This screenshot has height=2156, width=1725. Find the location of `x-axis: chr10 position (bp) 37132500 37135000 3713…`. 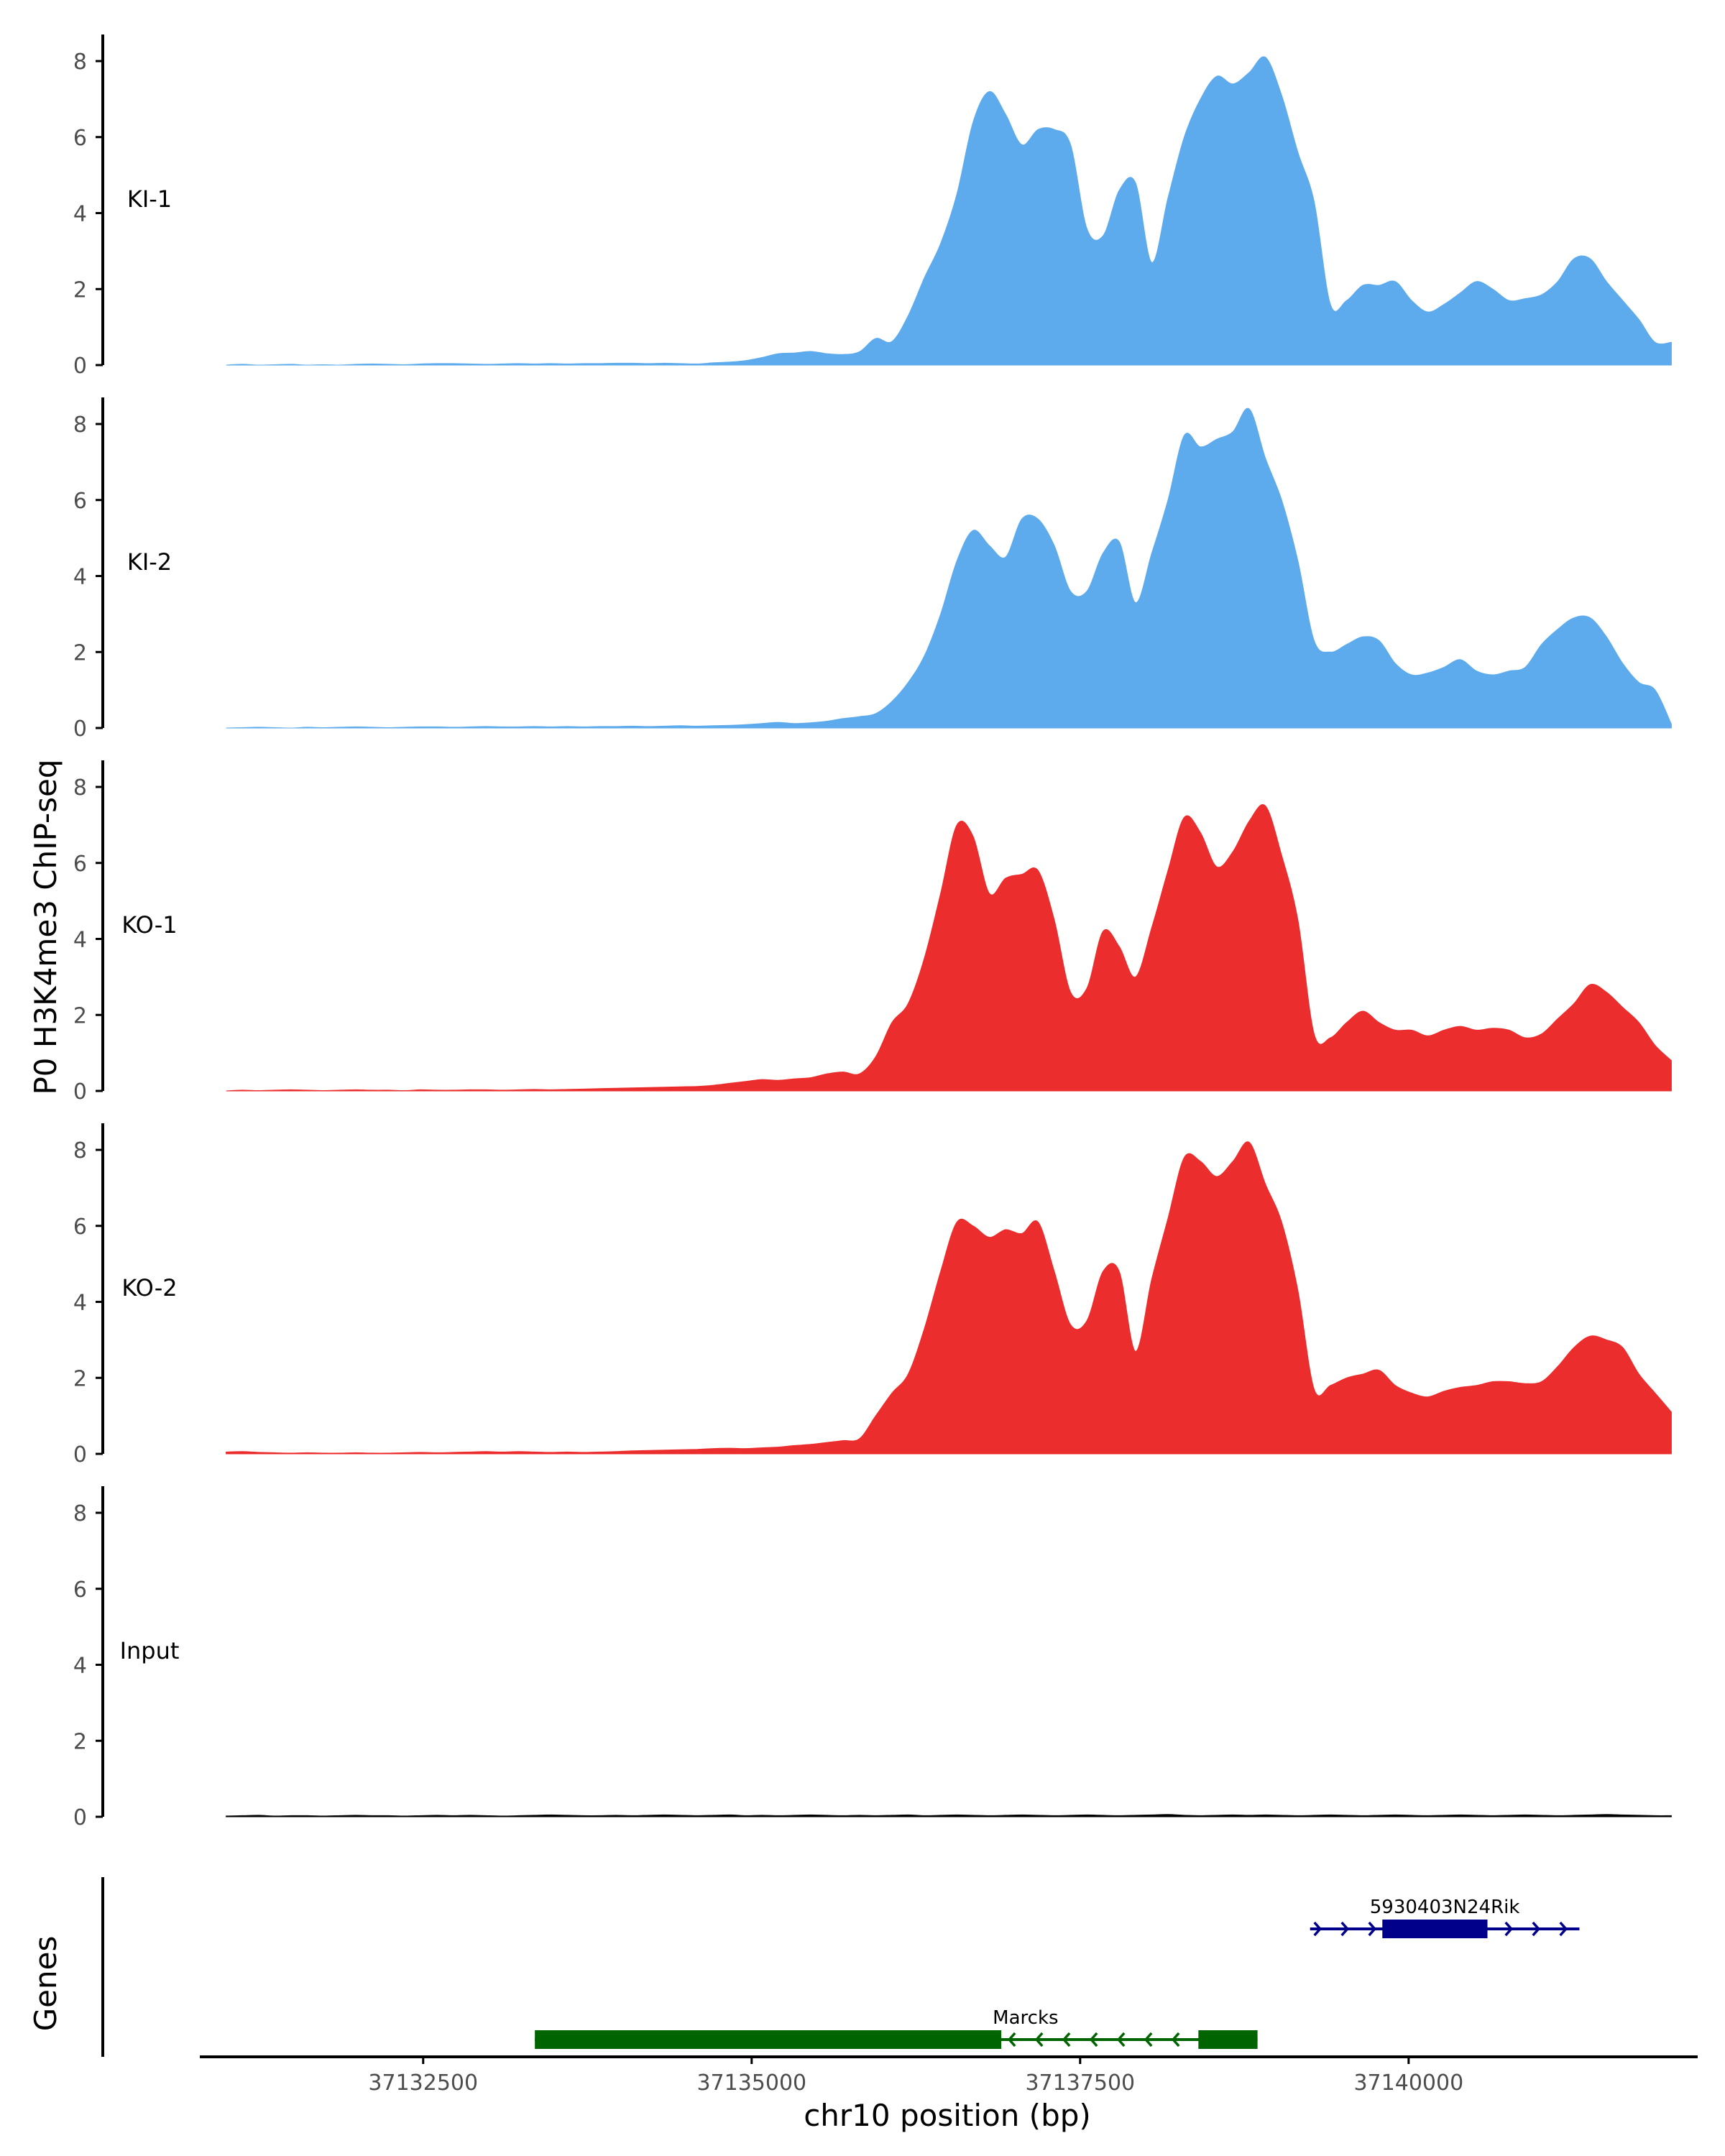

x-axis: chr10 position (bp) 37132500 37135000 3713… is located at coordinates (949, 2094).